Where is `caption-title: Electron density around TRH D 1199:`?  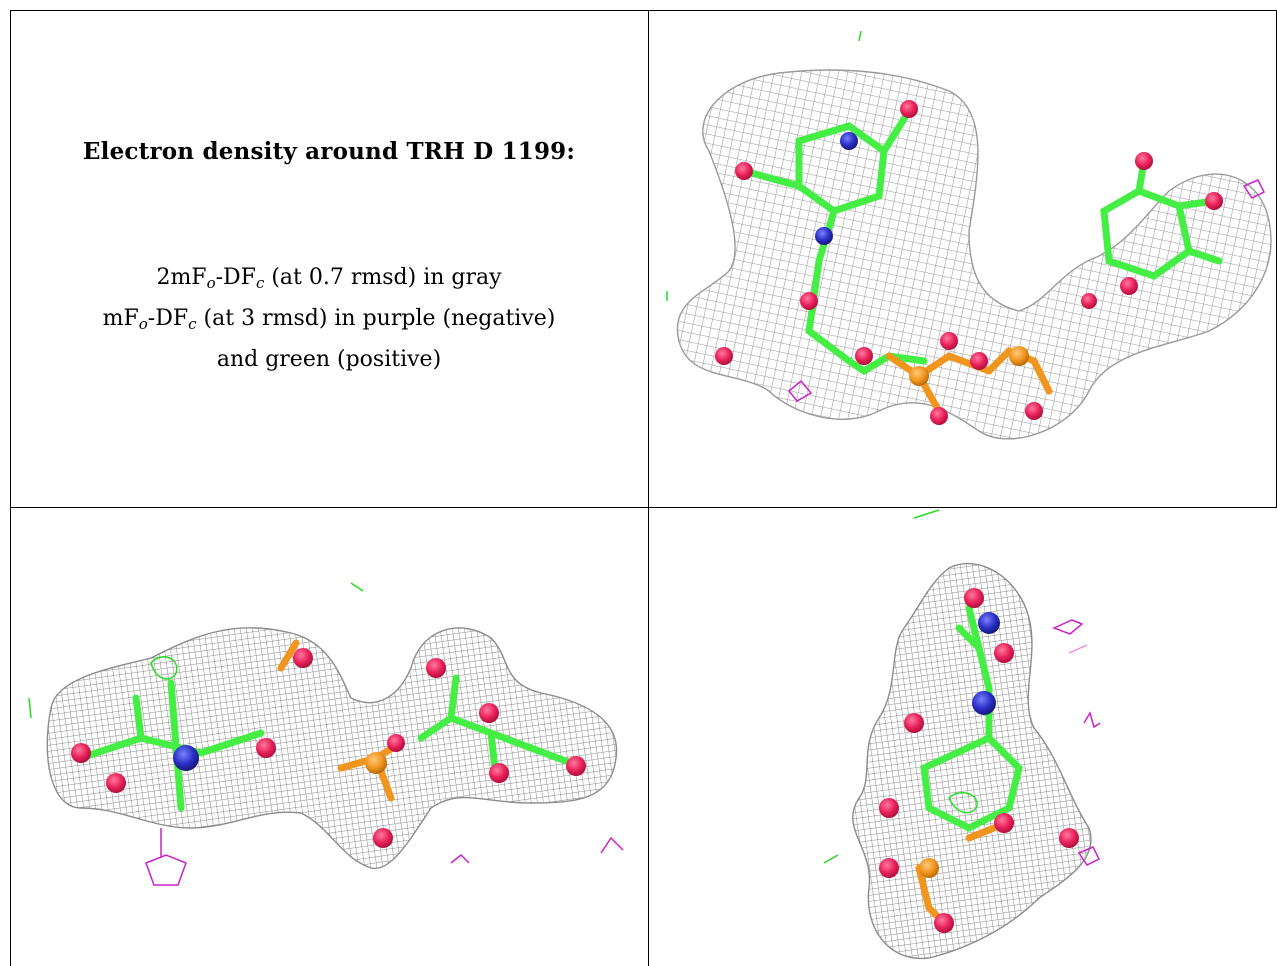
caption-title: Electron density around TRH D 1199: is located at coordinates (329, 151).